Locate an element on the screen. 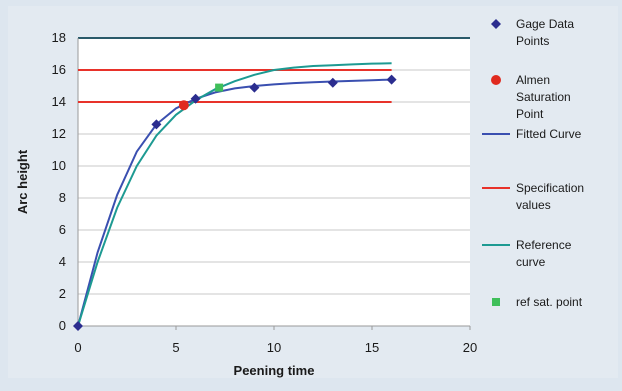 The width and height of the screenshot is (622, 391). legend-item-ref_sat: ref sat. point is located at coordinates (537, 302).